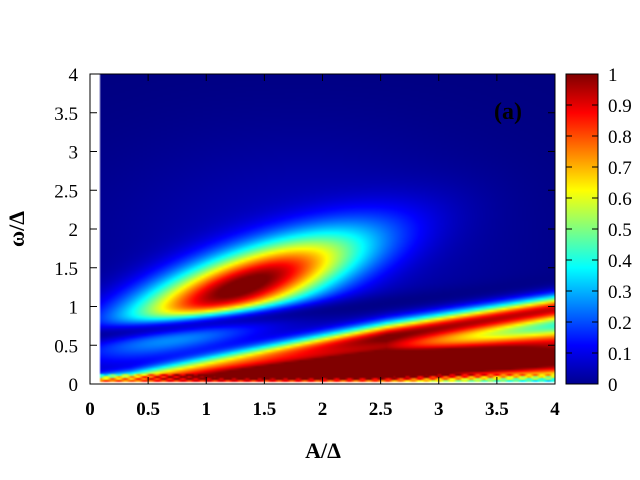 The image size is (640, 480). I want to click on x-axis-label: A/Δ, so click(323, 450).